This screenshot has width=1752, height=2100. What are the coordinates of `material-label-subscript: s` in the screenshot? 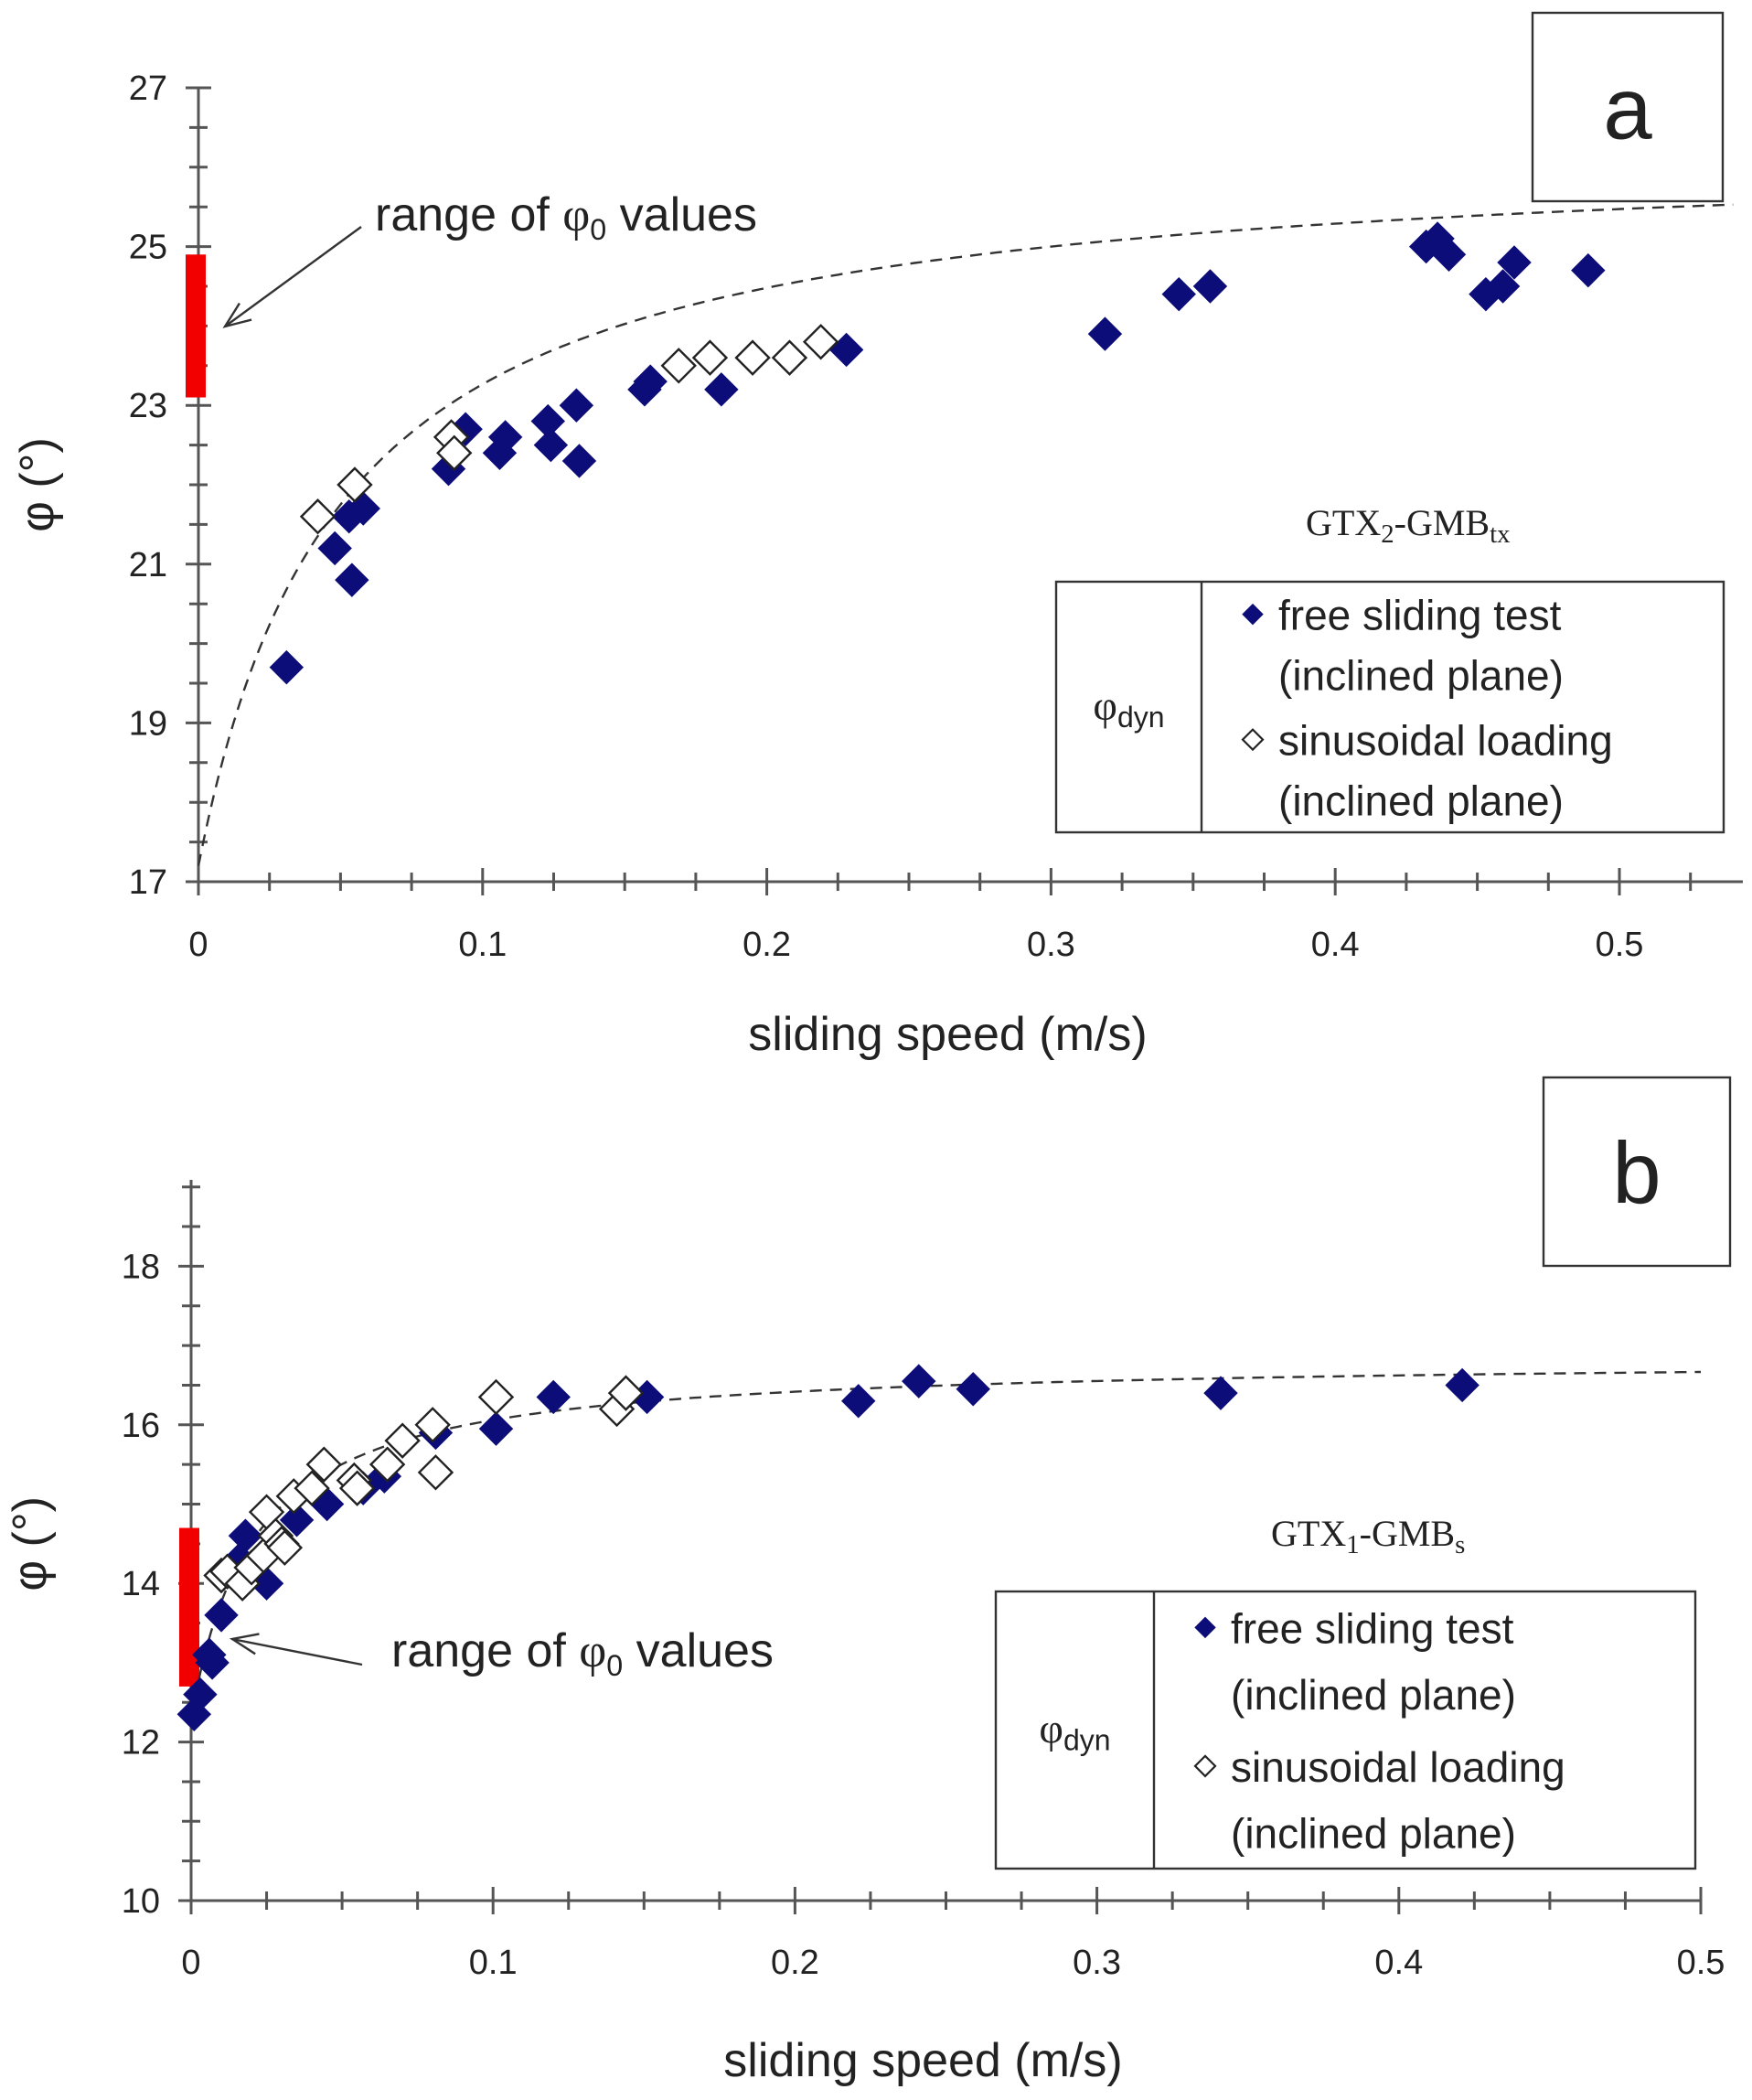 It's located at (1460, 1544).